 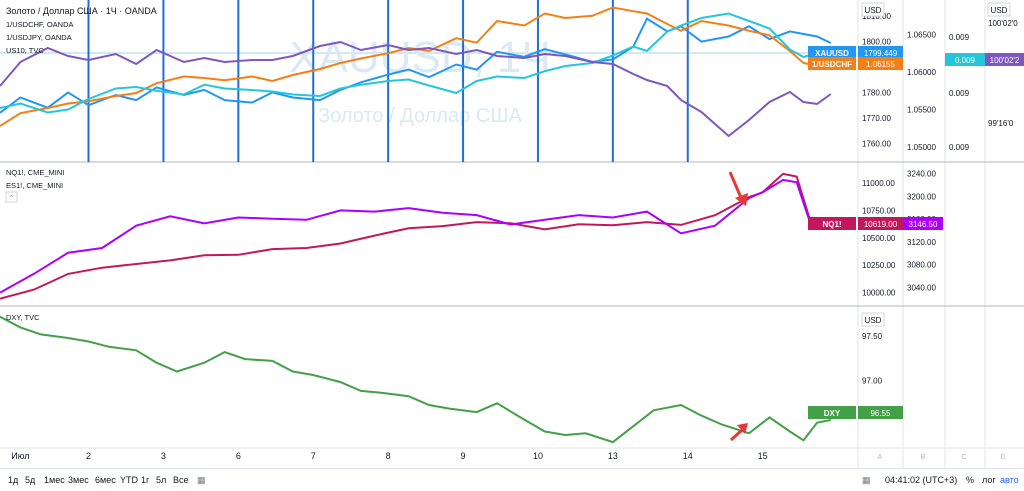 What do you see at coordinates (999, 10) in the screenshot?
I see `usd-currency-label-bond: USD` at bounding box center [999, 10].